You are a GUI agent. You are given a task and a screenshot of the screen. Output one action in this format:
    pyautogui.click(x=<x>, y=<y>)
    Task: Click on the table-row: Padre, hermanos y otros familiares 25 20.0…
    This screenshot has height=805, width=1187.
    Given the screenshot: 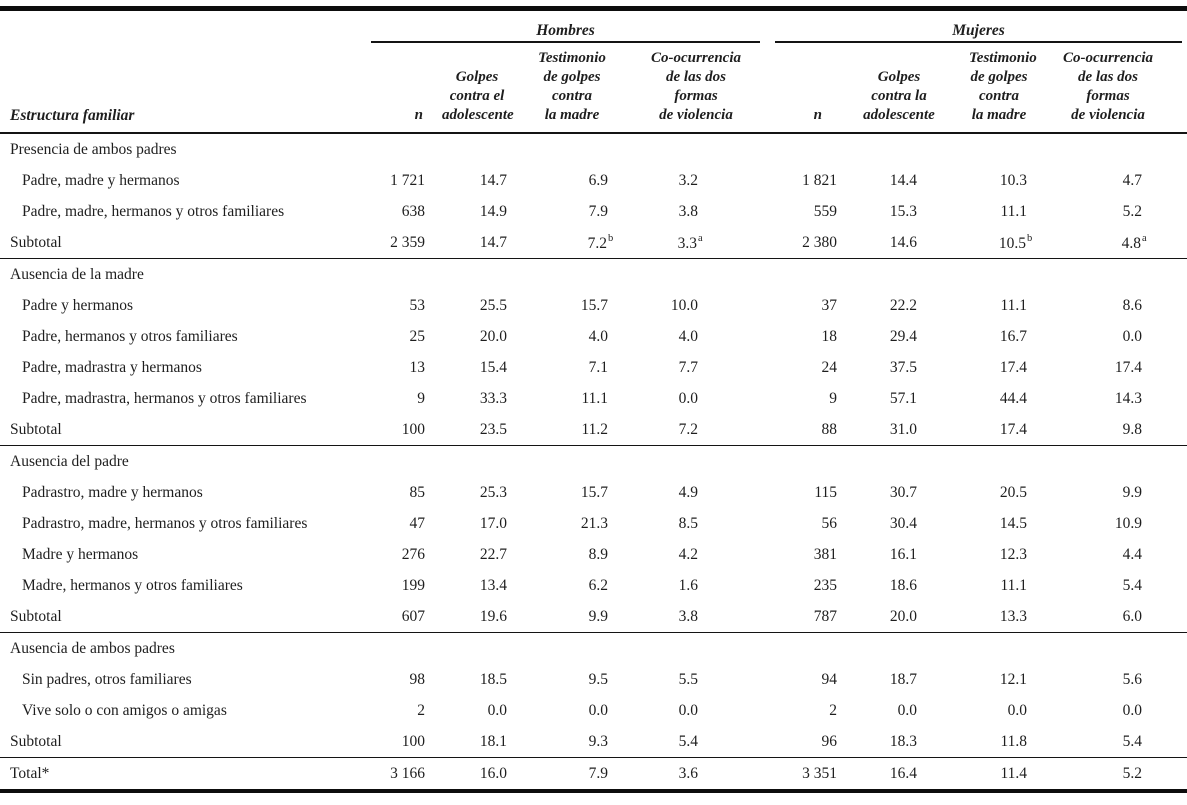 What is the action you would take?
    pyautogui.click(x=593, y=336)
    